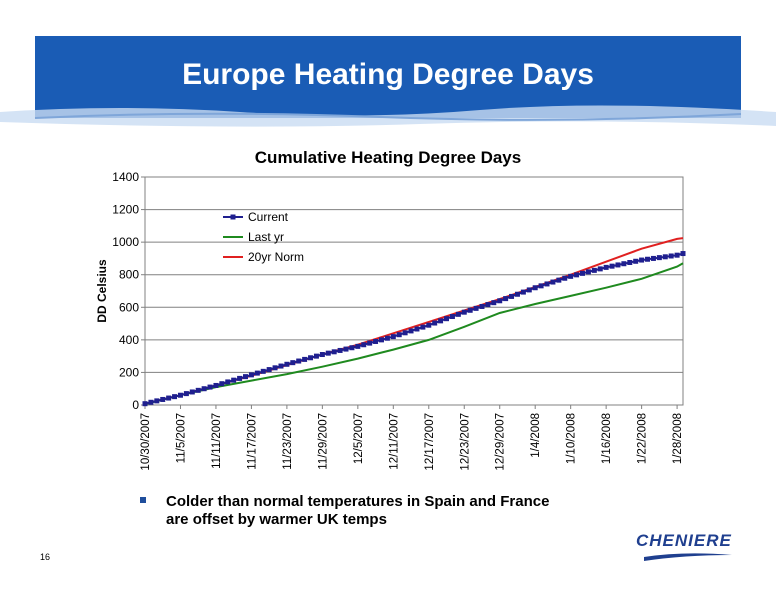  Describe the element at coordinates (607, 438) in the screenshot. I see `x-tick-label: 1/16/2008` at that location.